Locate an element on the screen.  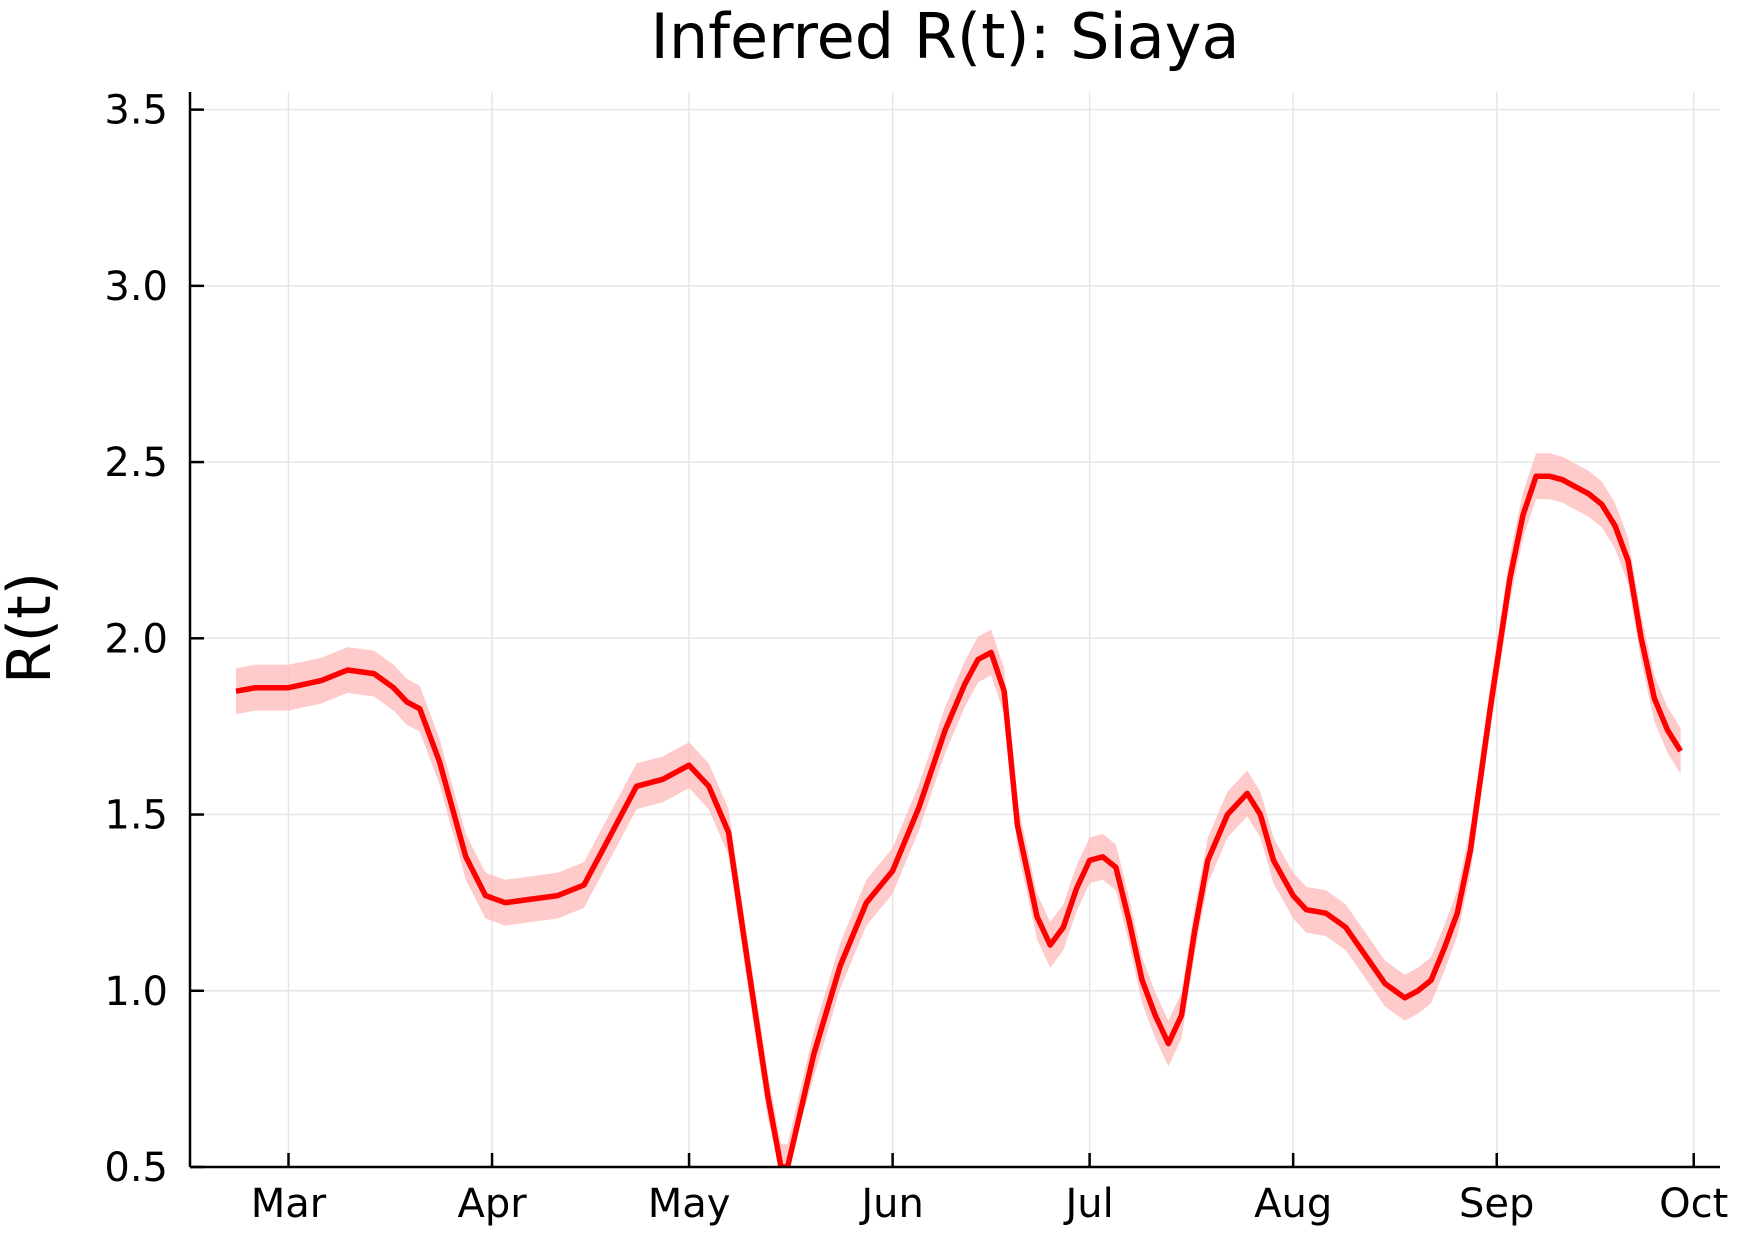
y-tick-label-4: 2.5 is located at coordinates (136, 463).